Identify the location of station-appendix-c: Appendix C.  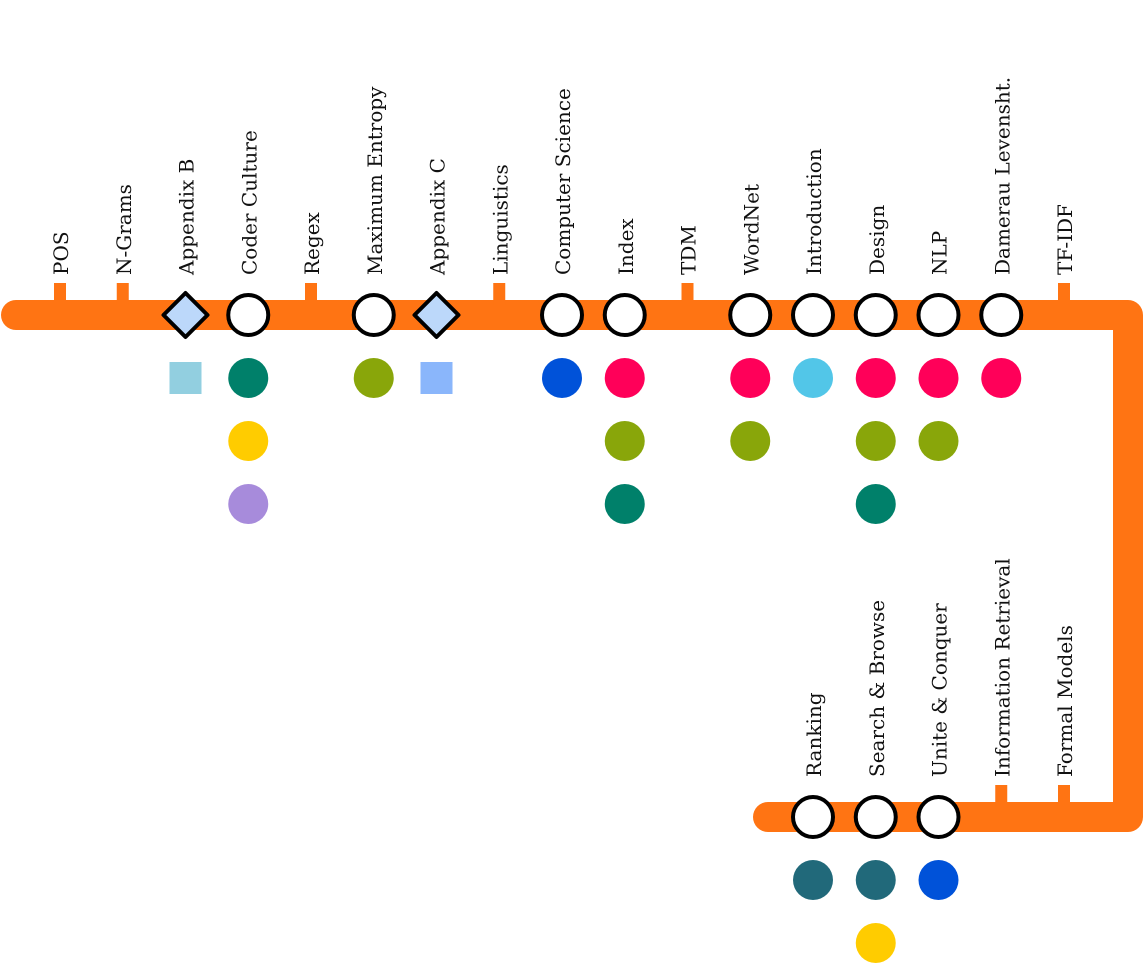
(436, 276).